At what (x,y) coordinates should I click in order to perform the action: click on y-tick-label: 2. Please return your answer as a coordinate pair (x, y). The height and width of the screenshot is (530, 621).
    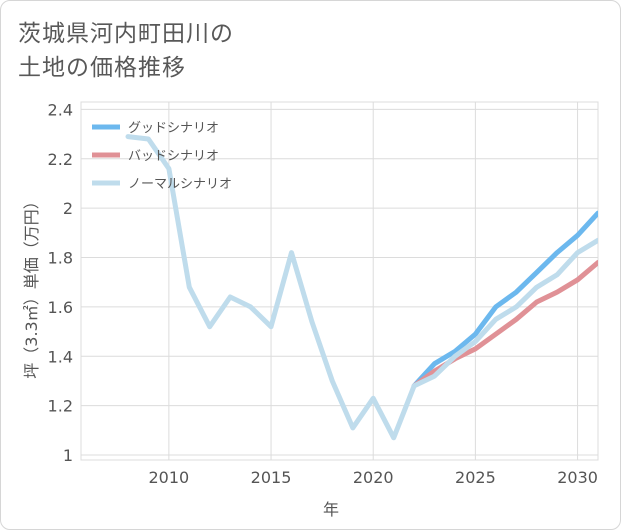
    Looking at the image, I should click on (68, 208).